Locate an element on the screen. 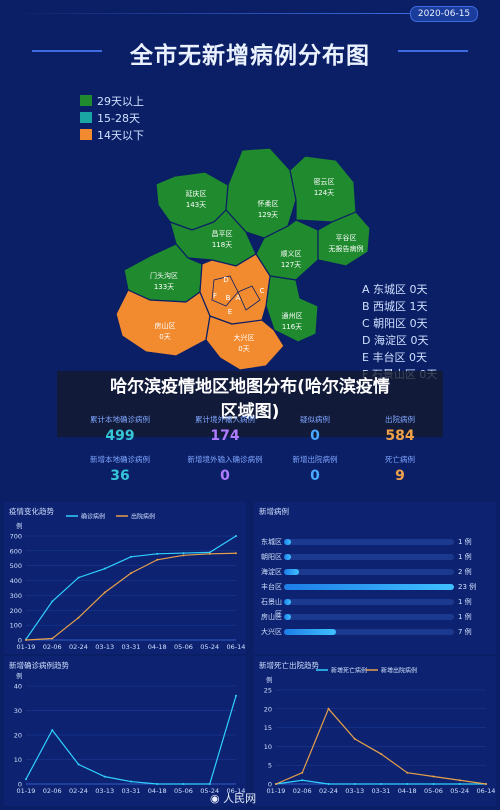 This screenshot has height=810, width=500. x-tick-label: 01-19 is located at coordinates (276, 791).